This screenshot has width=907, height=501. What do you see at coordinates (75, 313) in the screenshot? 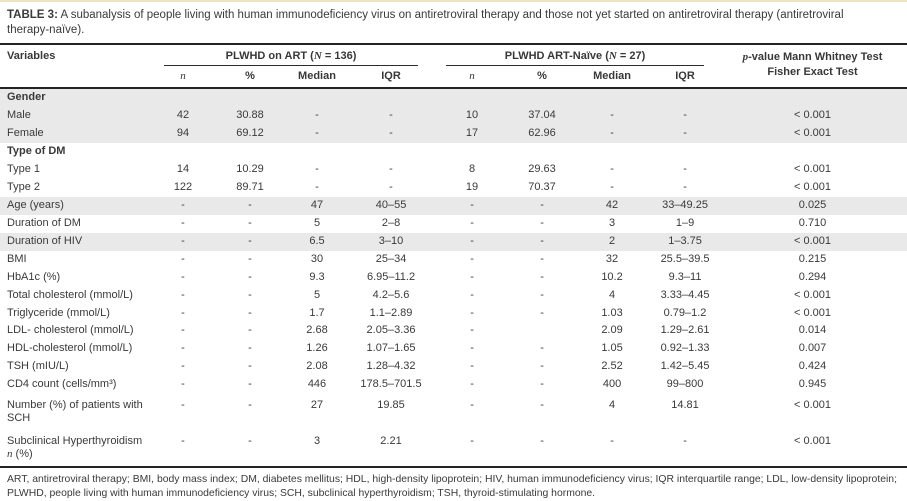
I see `variable-label: Triglyceride (mmol/L)` at bounding box center [75, 313].